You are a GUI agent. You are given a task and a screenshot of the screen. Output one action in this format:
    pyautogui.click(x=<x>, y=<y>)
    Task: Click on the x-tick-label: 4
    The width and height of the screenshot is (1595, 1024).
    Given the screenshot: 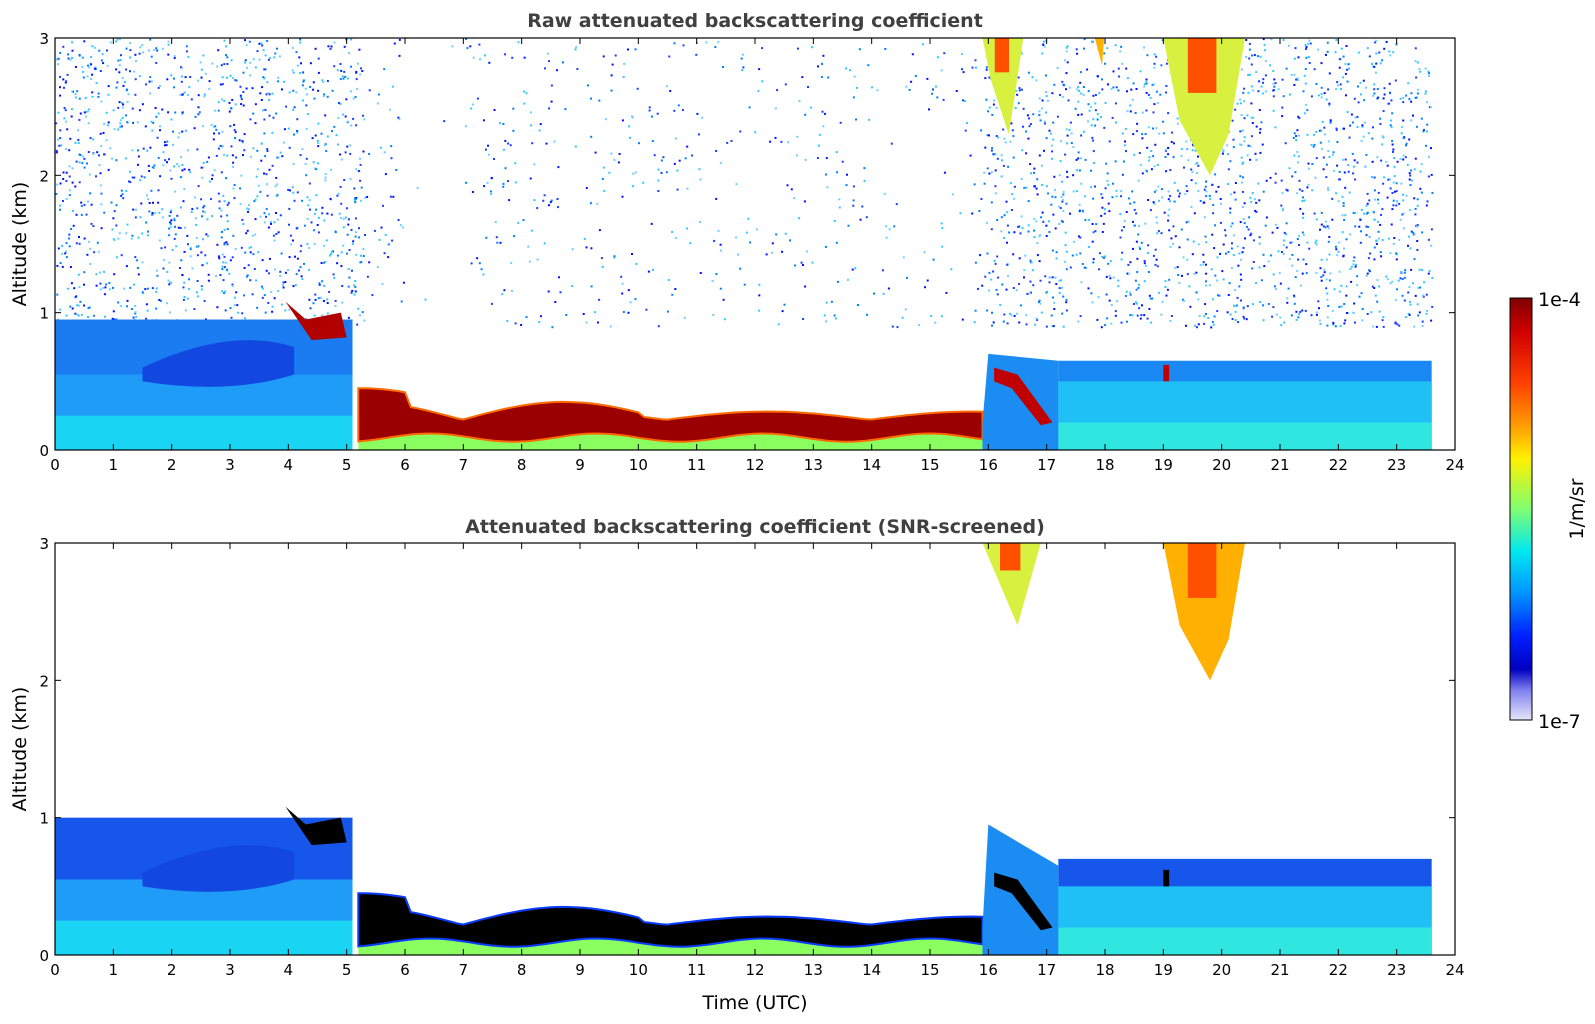 What is the action you would take?
    pyautogui.click(x=289, y=465)
    